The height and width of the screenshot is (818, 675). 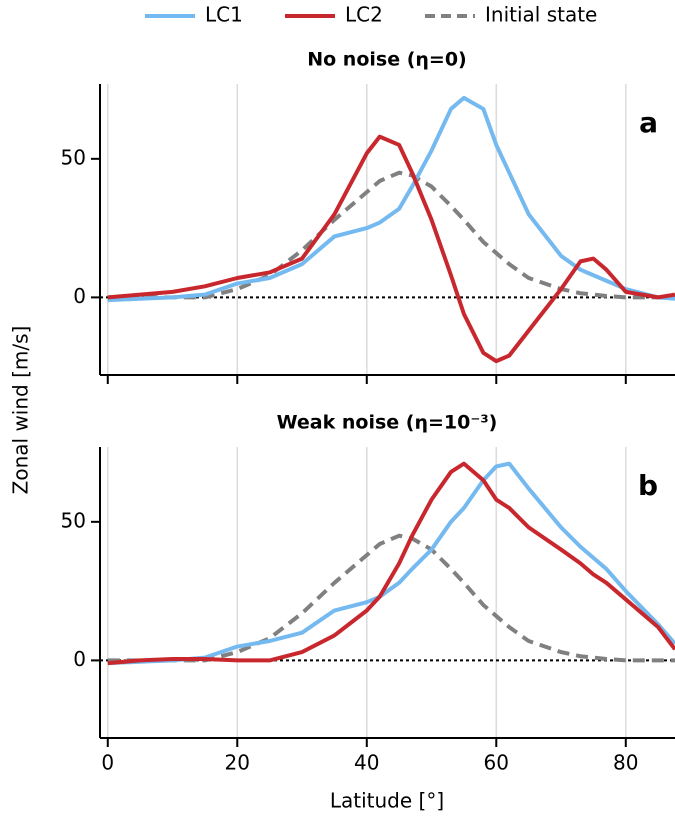 What do you see at coordinates (364, 15) in the screenshot?
I see `legend-label: LC2` at bounding box center [364, 15].